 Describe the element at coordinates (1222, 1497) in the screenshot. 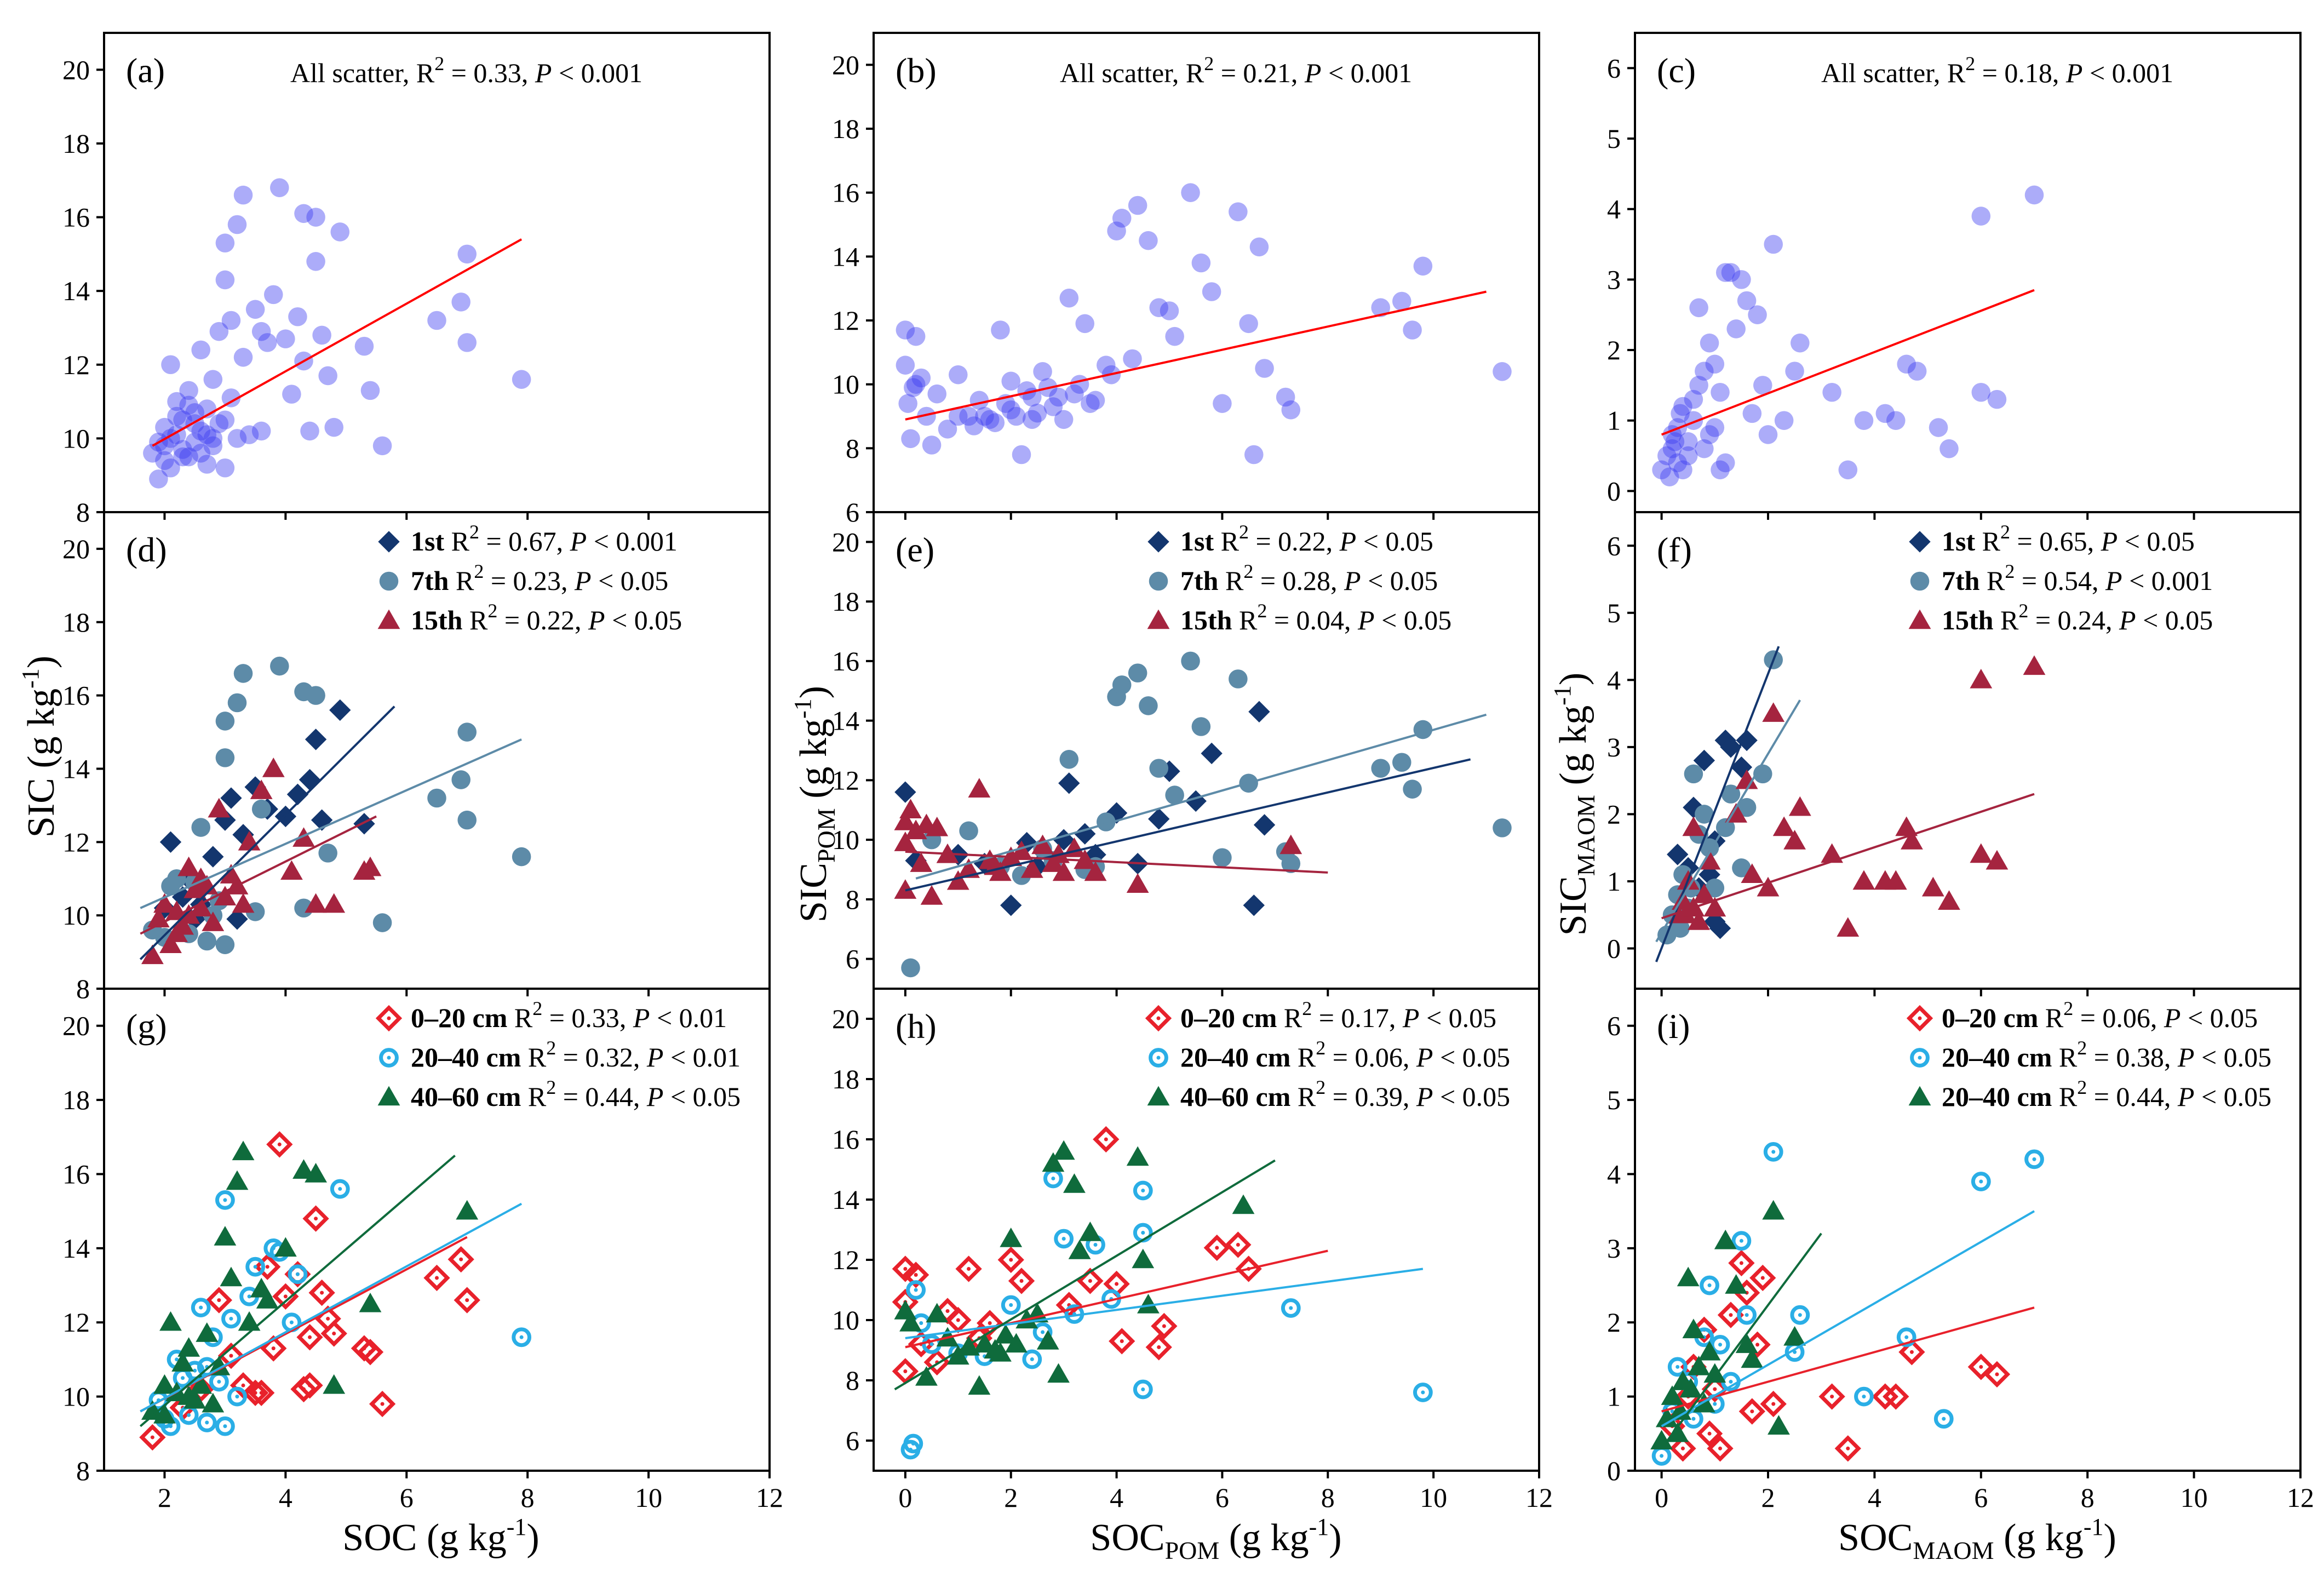

I see `x-tick-label-h: 6` at that location.